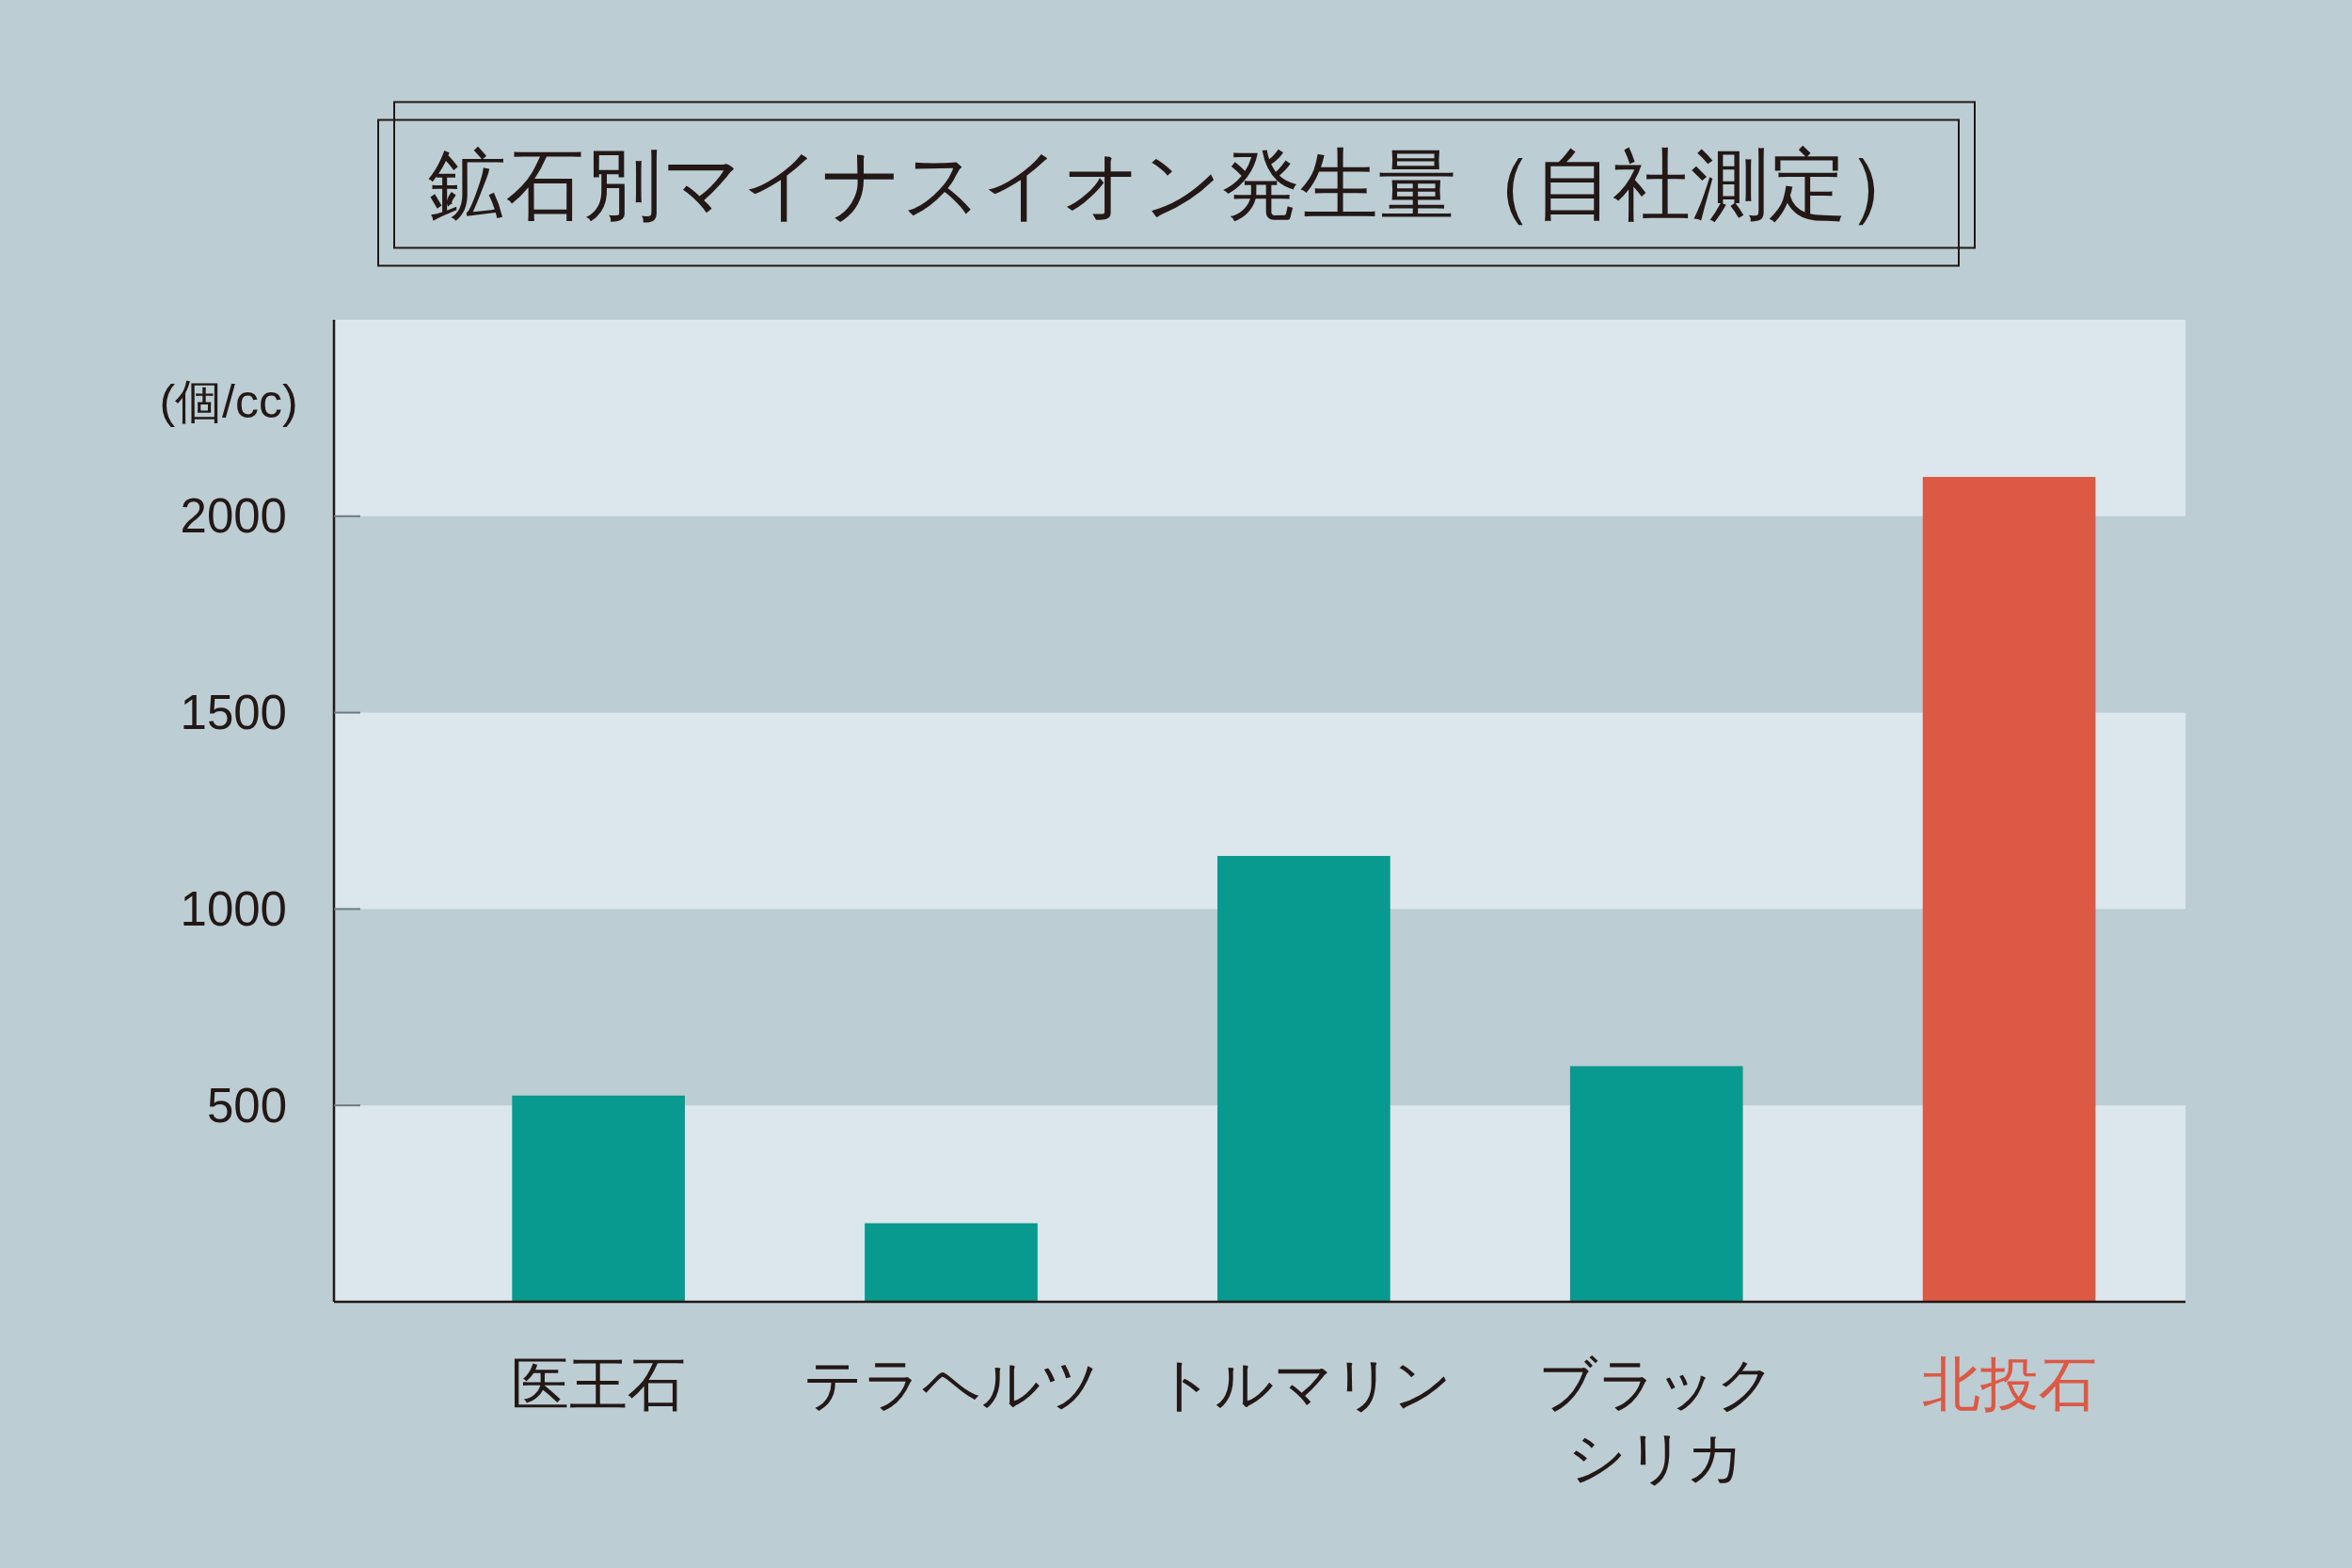 This screenshot has height=1568, width=2352. What do you see at coordinates (233, 516) in the screenshot?
I see `y-tick-label: 2000` at bounding box center [233, 516].